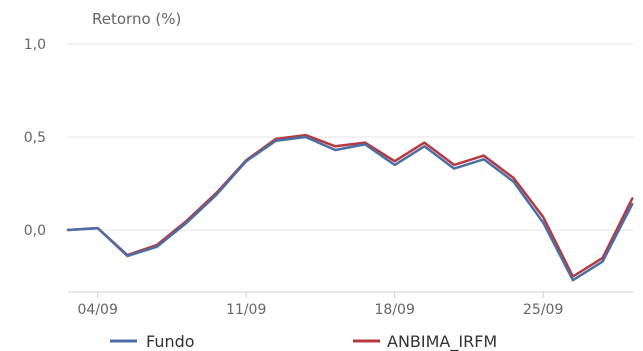 The height and width of the screenshot is (351, 643). Describe the element at coordinates (35, 138) in the screenshot. I see `y-tick-label: 0,5` at that location.